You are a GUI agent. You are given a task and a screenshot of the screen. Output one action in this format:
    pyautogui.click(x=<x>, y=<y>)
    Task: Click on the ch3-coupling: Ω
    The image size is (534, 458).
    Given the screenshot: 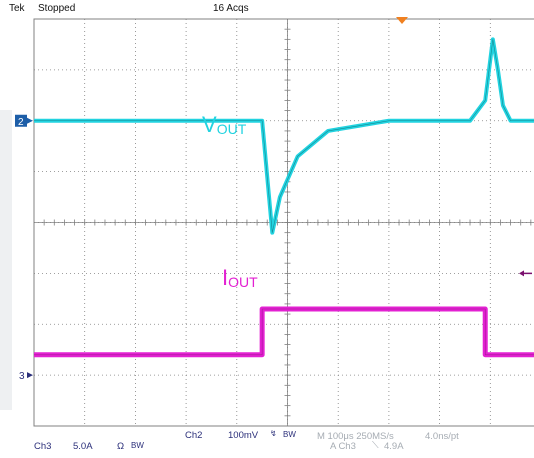 What is the action you would take?
    pyautogui.click(x=121, y=446)
    